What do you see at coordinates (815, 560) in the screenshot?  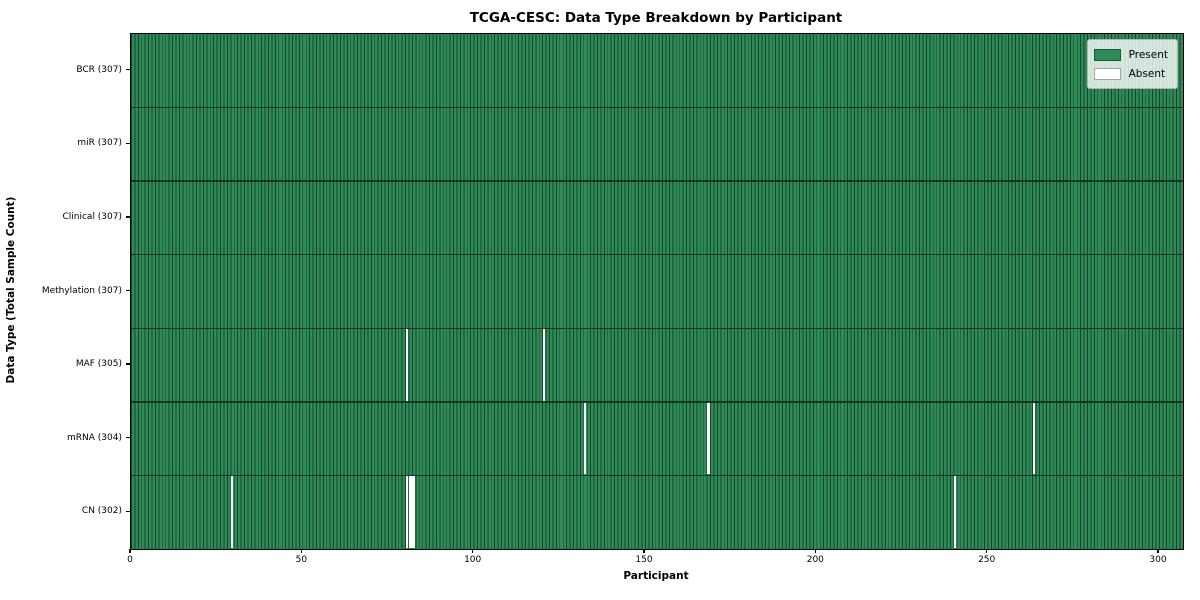 I see `x-tick-label: 200` at bounding box center [815, 560].